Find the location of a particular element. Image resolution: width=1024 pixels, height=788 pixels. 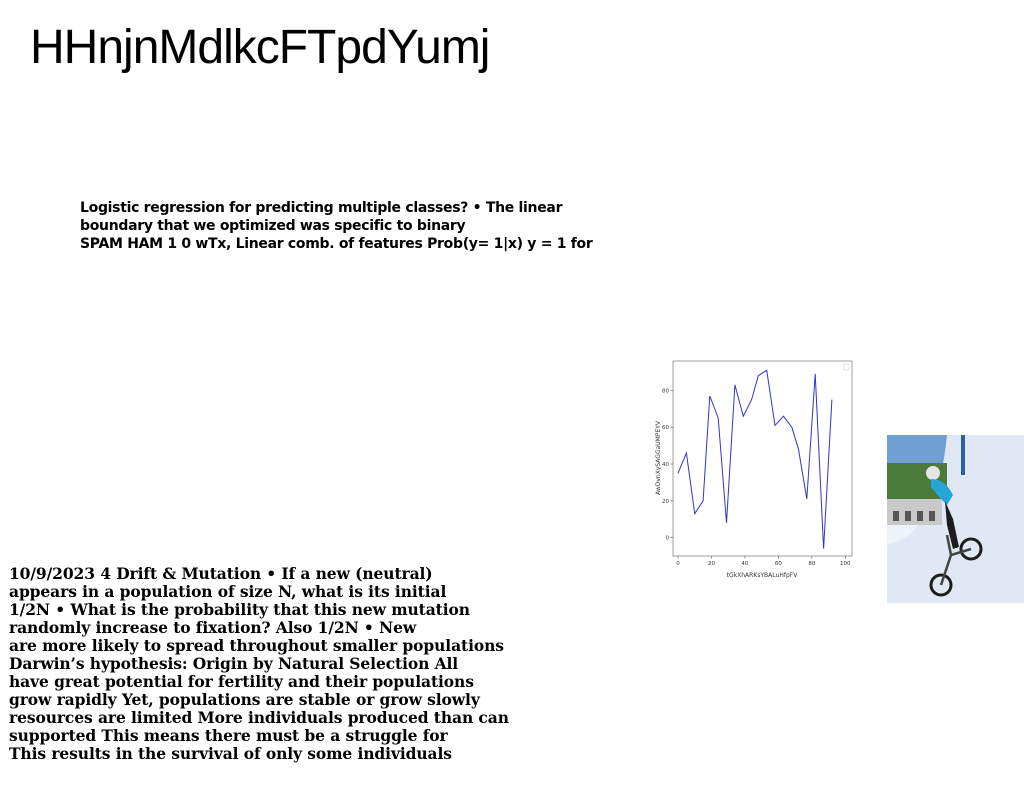

plot-frame is located at coordinates (762, 458).